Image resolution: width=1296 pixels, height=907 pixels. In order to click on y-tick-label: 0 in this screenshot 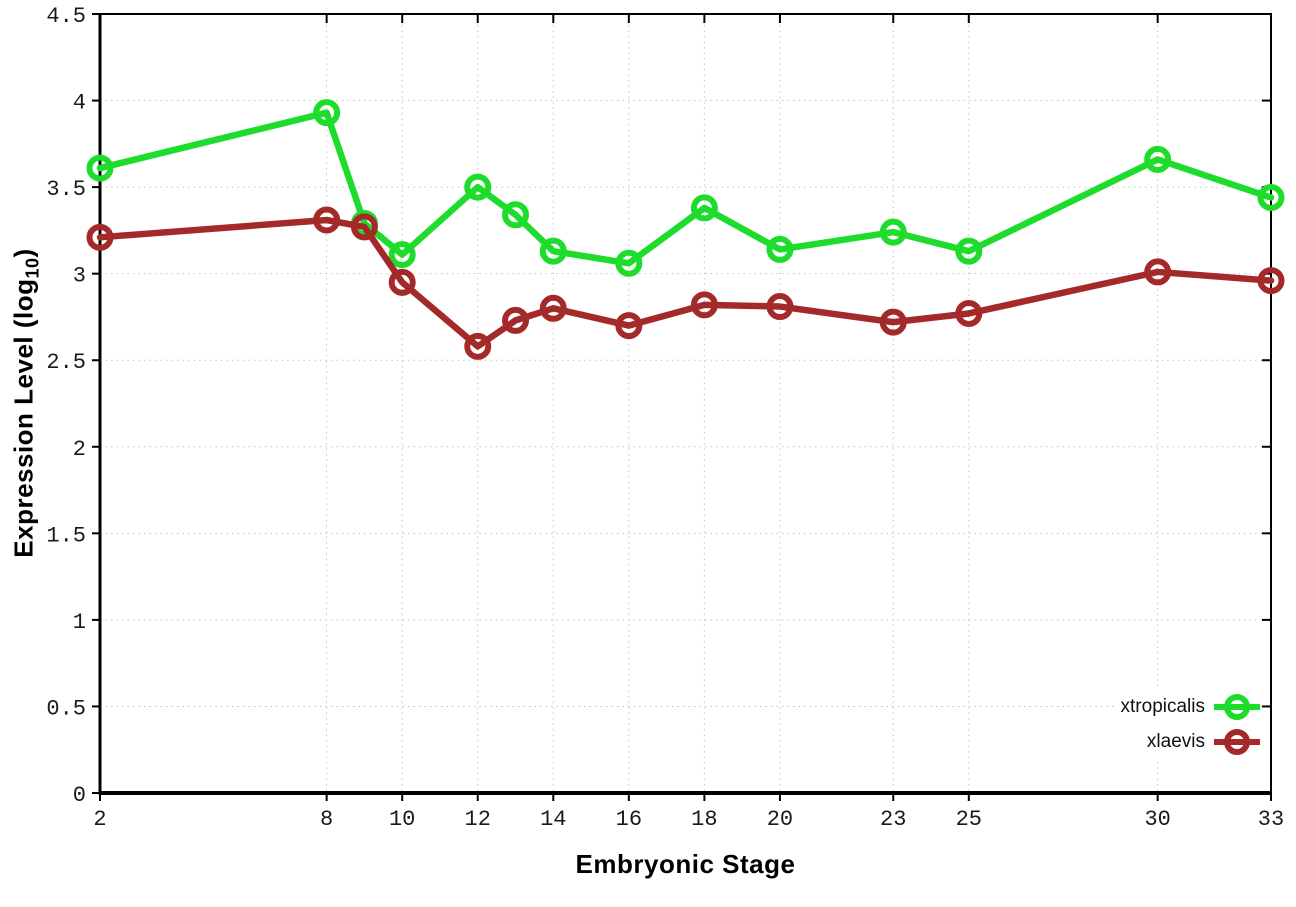, I will do `click(79, 795)`.